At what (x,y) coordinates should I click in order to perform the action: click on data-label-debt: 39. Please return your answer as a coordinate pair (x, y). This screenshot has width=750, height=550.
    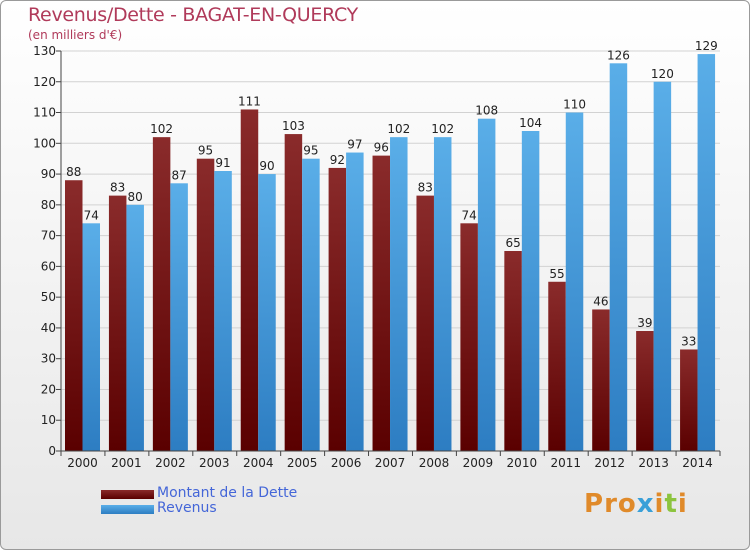
    Looking at the image, I should click on (644, 323).